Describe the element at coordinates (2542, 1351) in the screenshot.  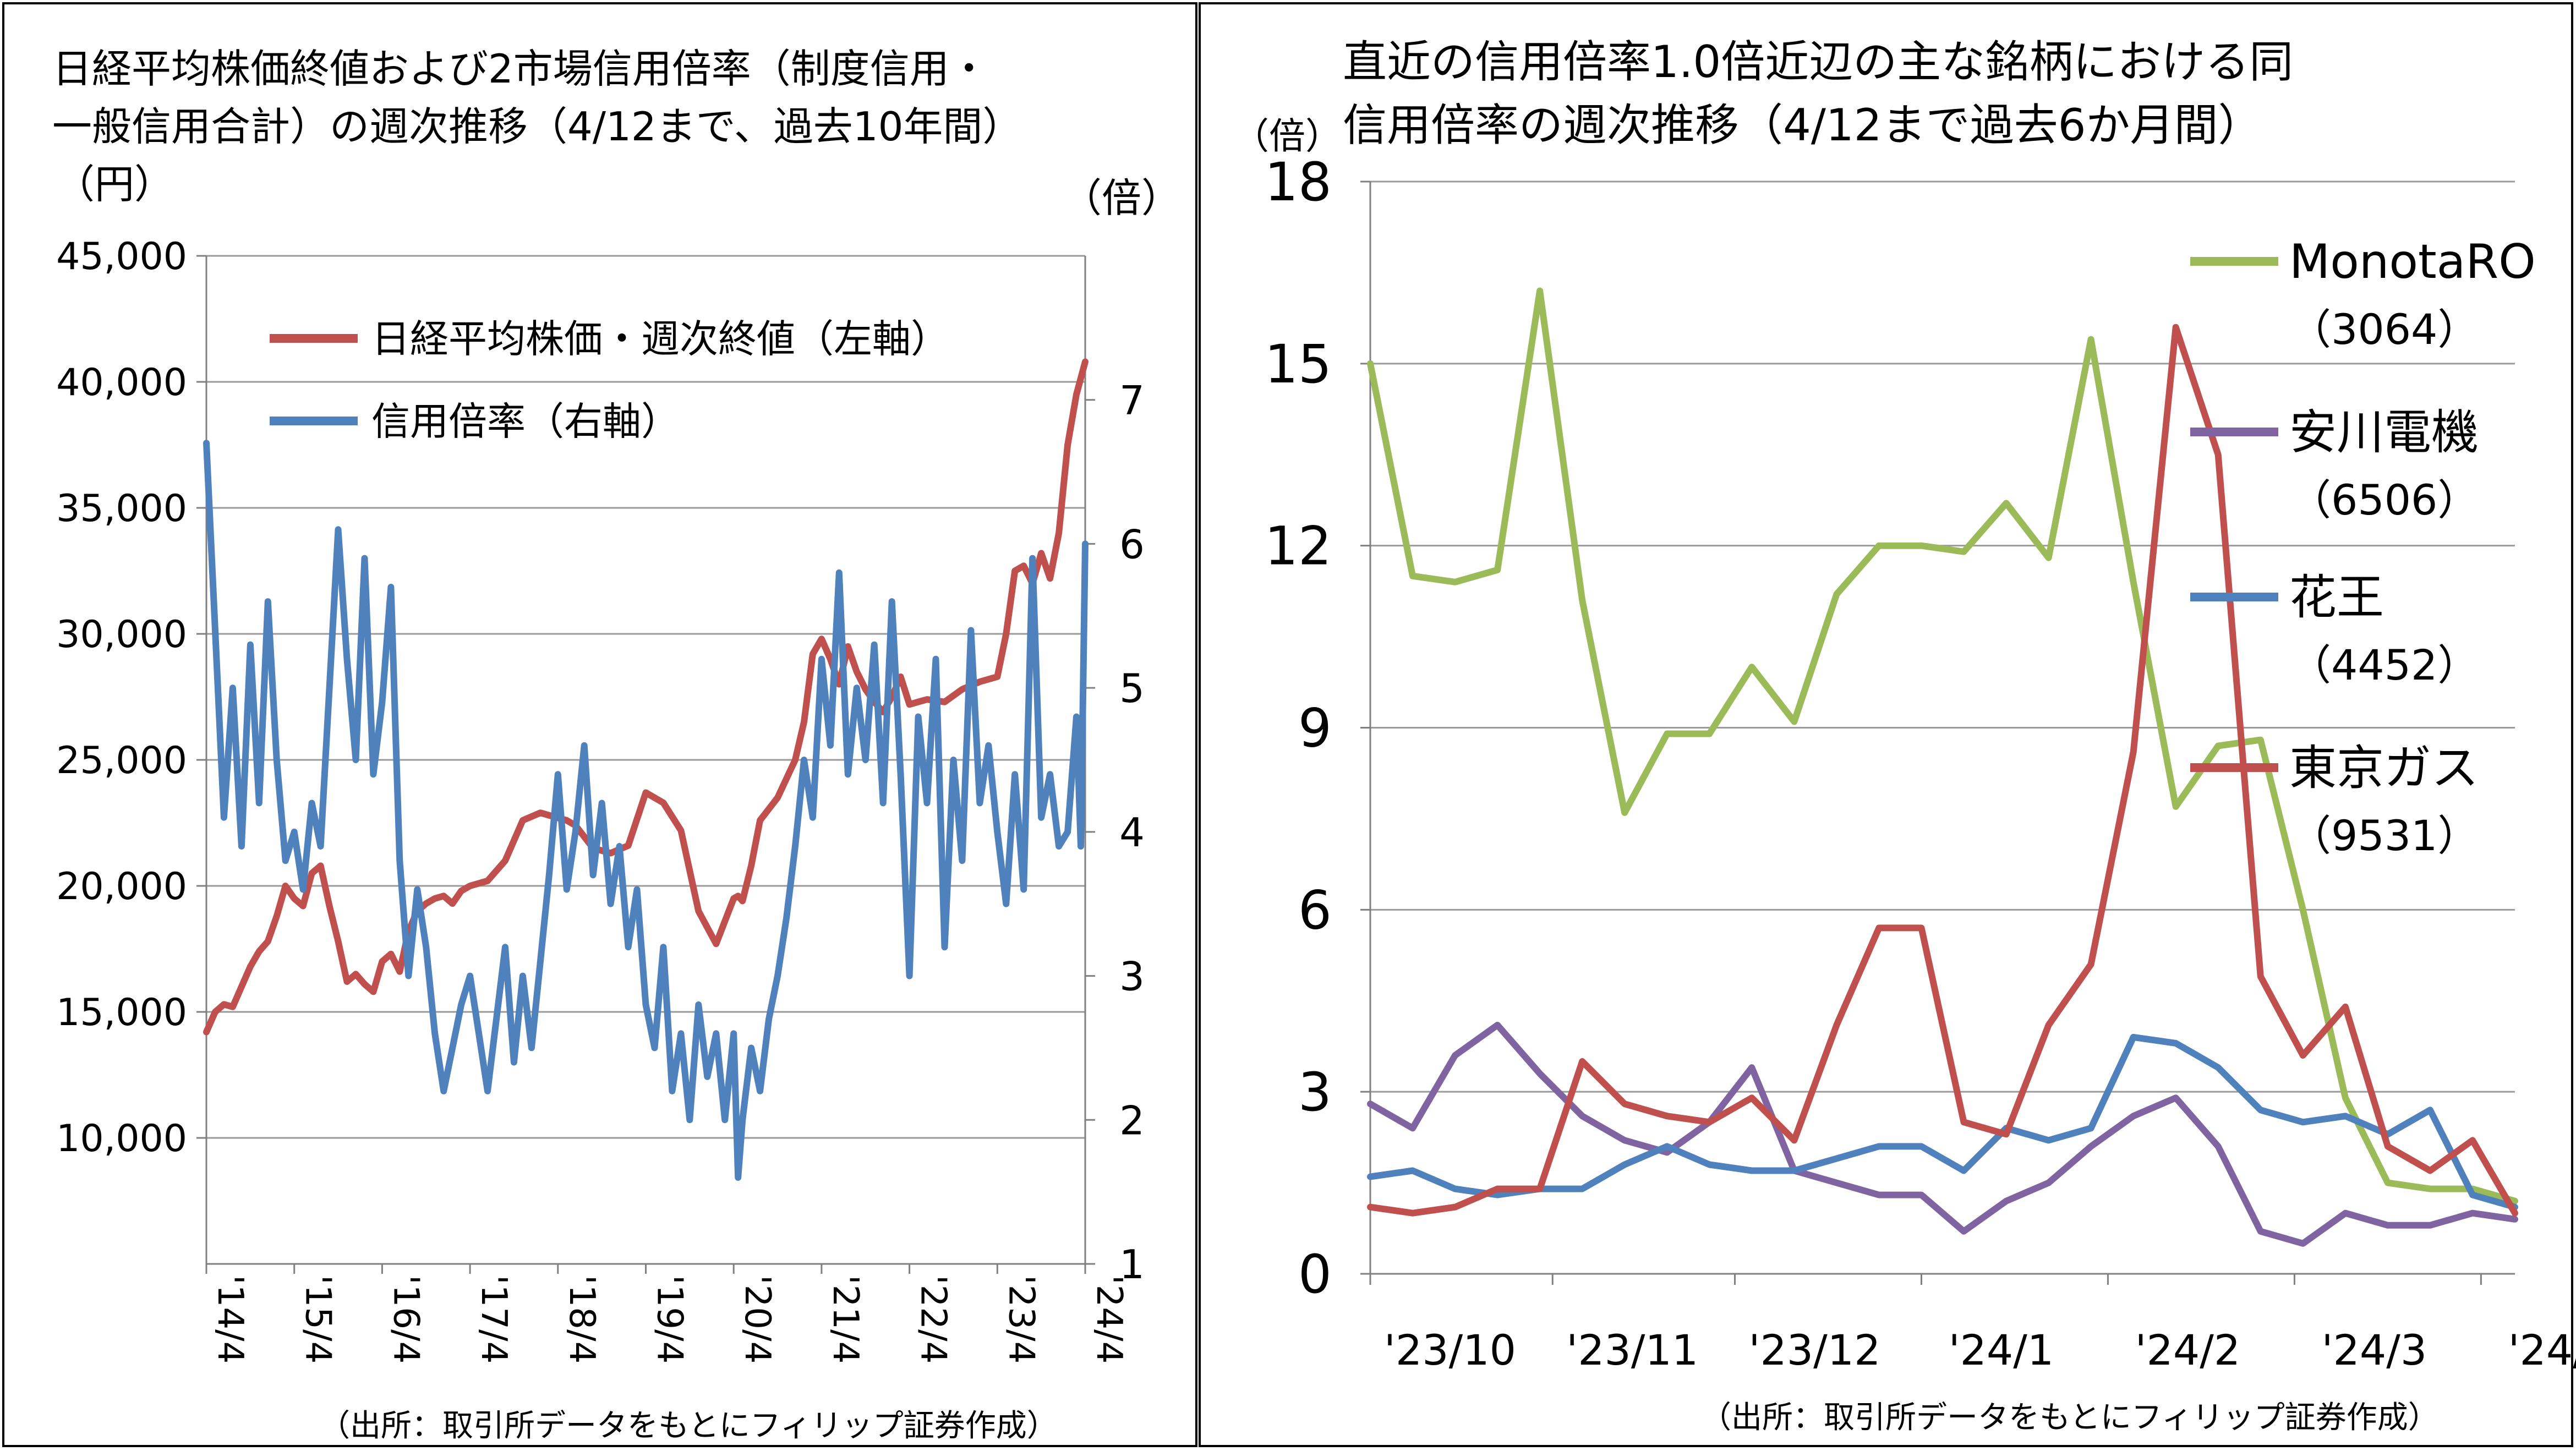
I see `right-x-tick-label: '24/4` at that location.